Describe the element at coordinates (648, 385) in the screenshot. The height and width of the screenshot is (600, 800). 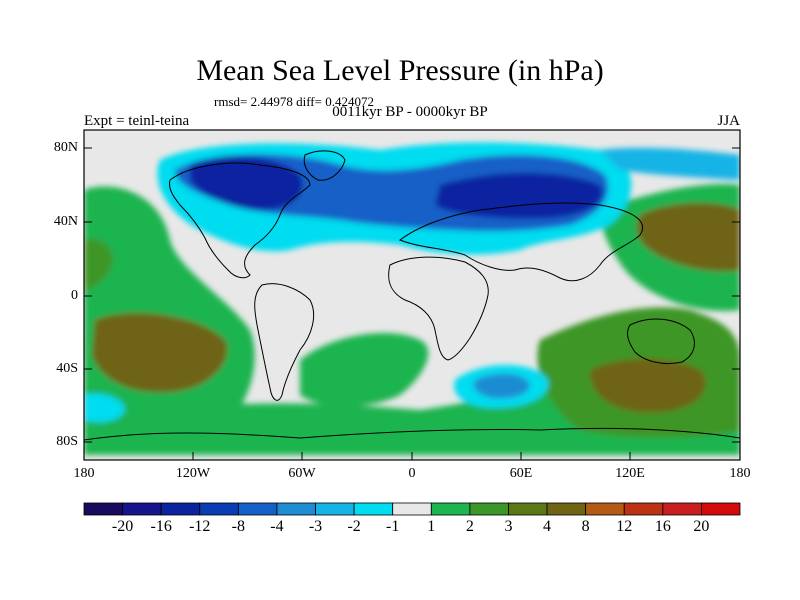
I see `australia-south-brown` at that location.